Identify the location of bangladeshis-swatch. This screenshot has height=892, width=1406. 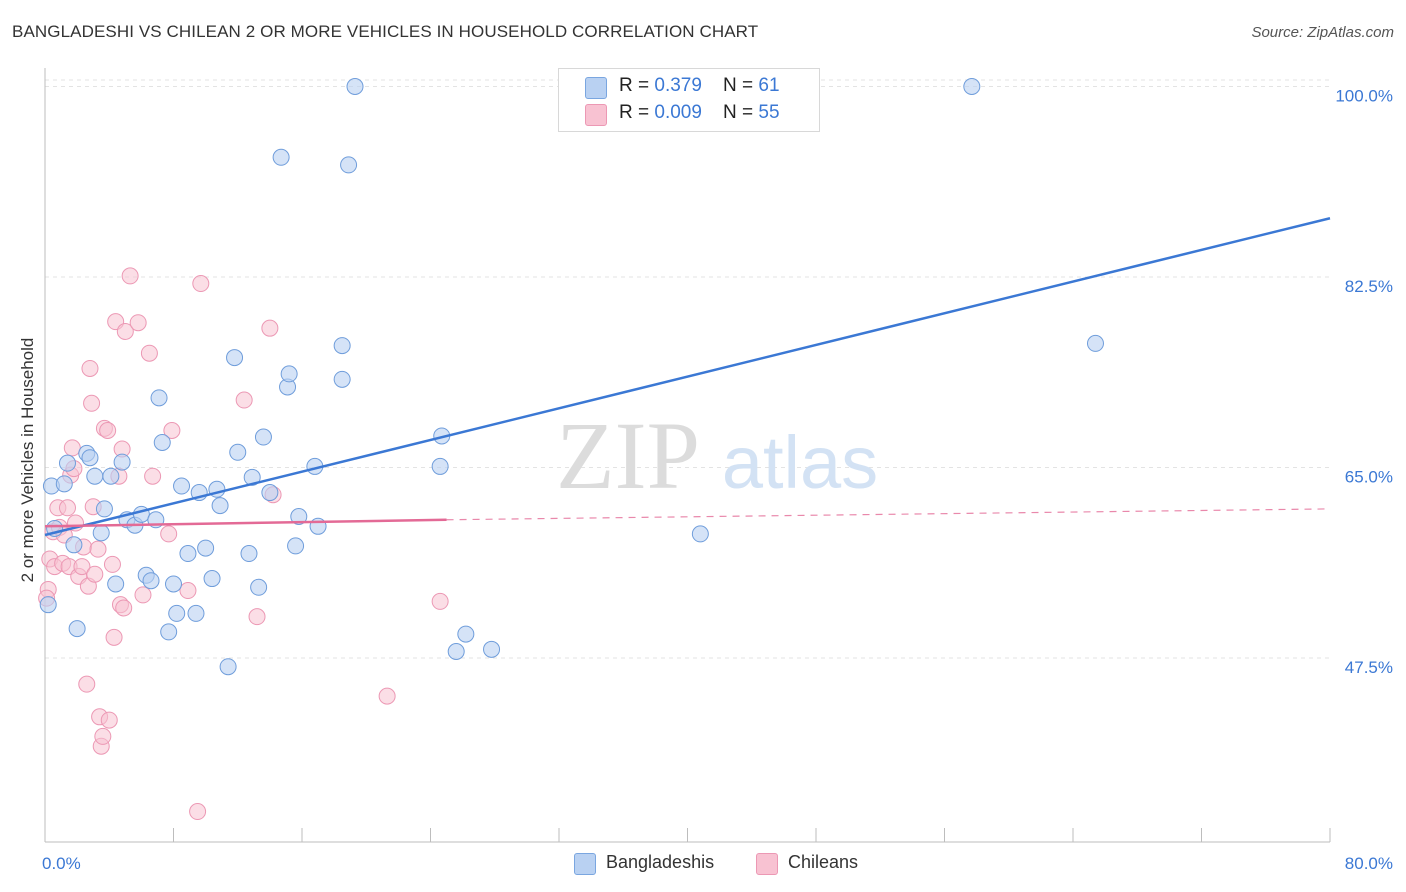
(596, 88).